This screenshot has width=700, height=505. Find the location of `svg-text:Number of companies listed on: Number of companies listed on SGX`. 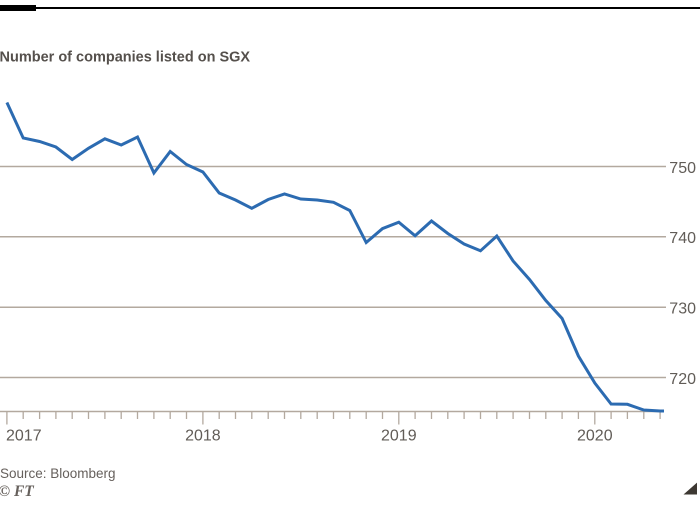

svg-text:Number of companies listed on: Number of companies listed on SGX is located at coordinates (125, 58).